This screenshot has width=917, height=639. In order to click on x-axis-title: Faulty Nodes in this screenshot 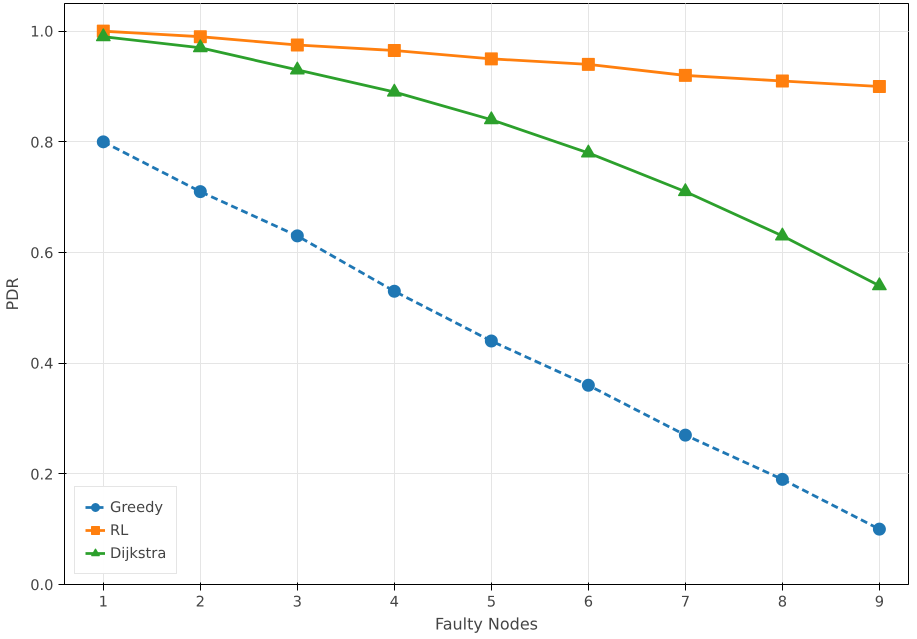, I will do `click(486, 624)`.